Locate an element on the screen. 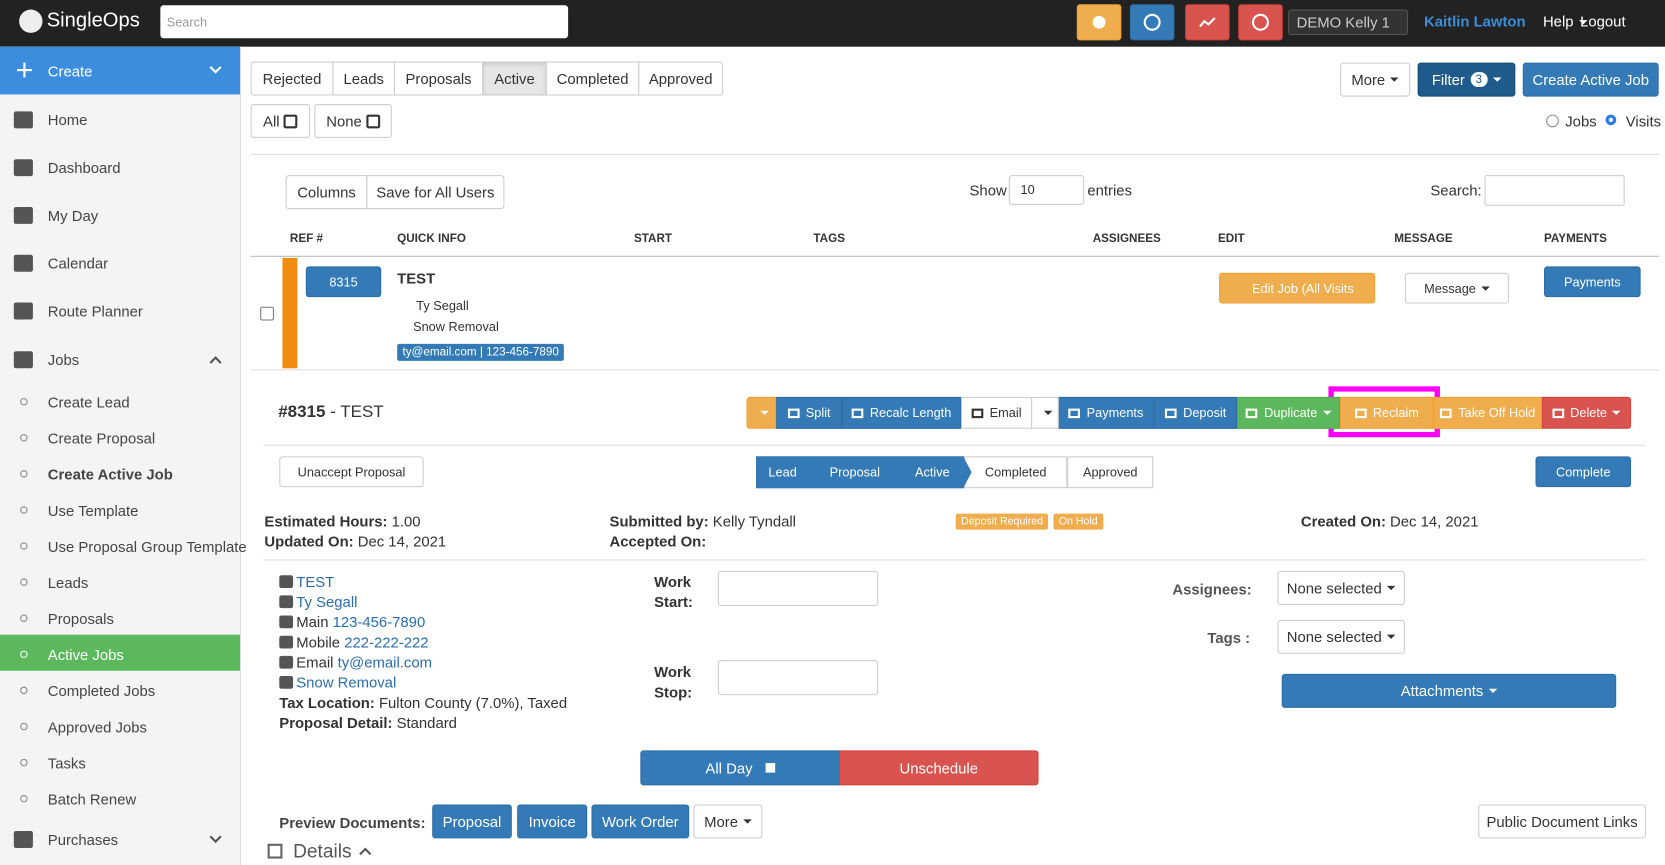  search-box is located at coordinates (364, 22).